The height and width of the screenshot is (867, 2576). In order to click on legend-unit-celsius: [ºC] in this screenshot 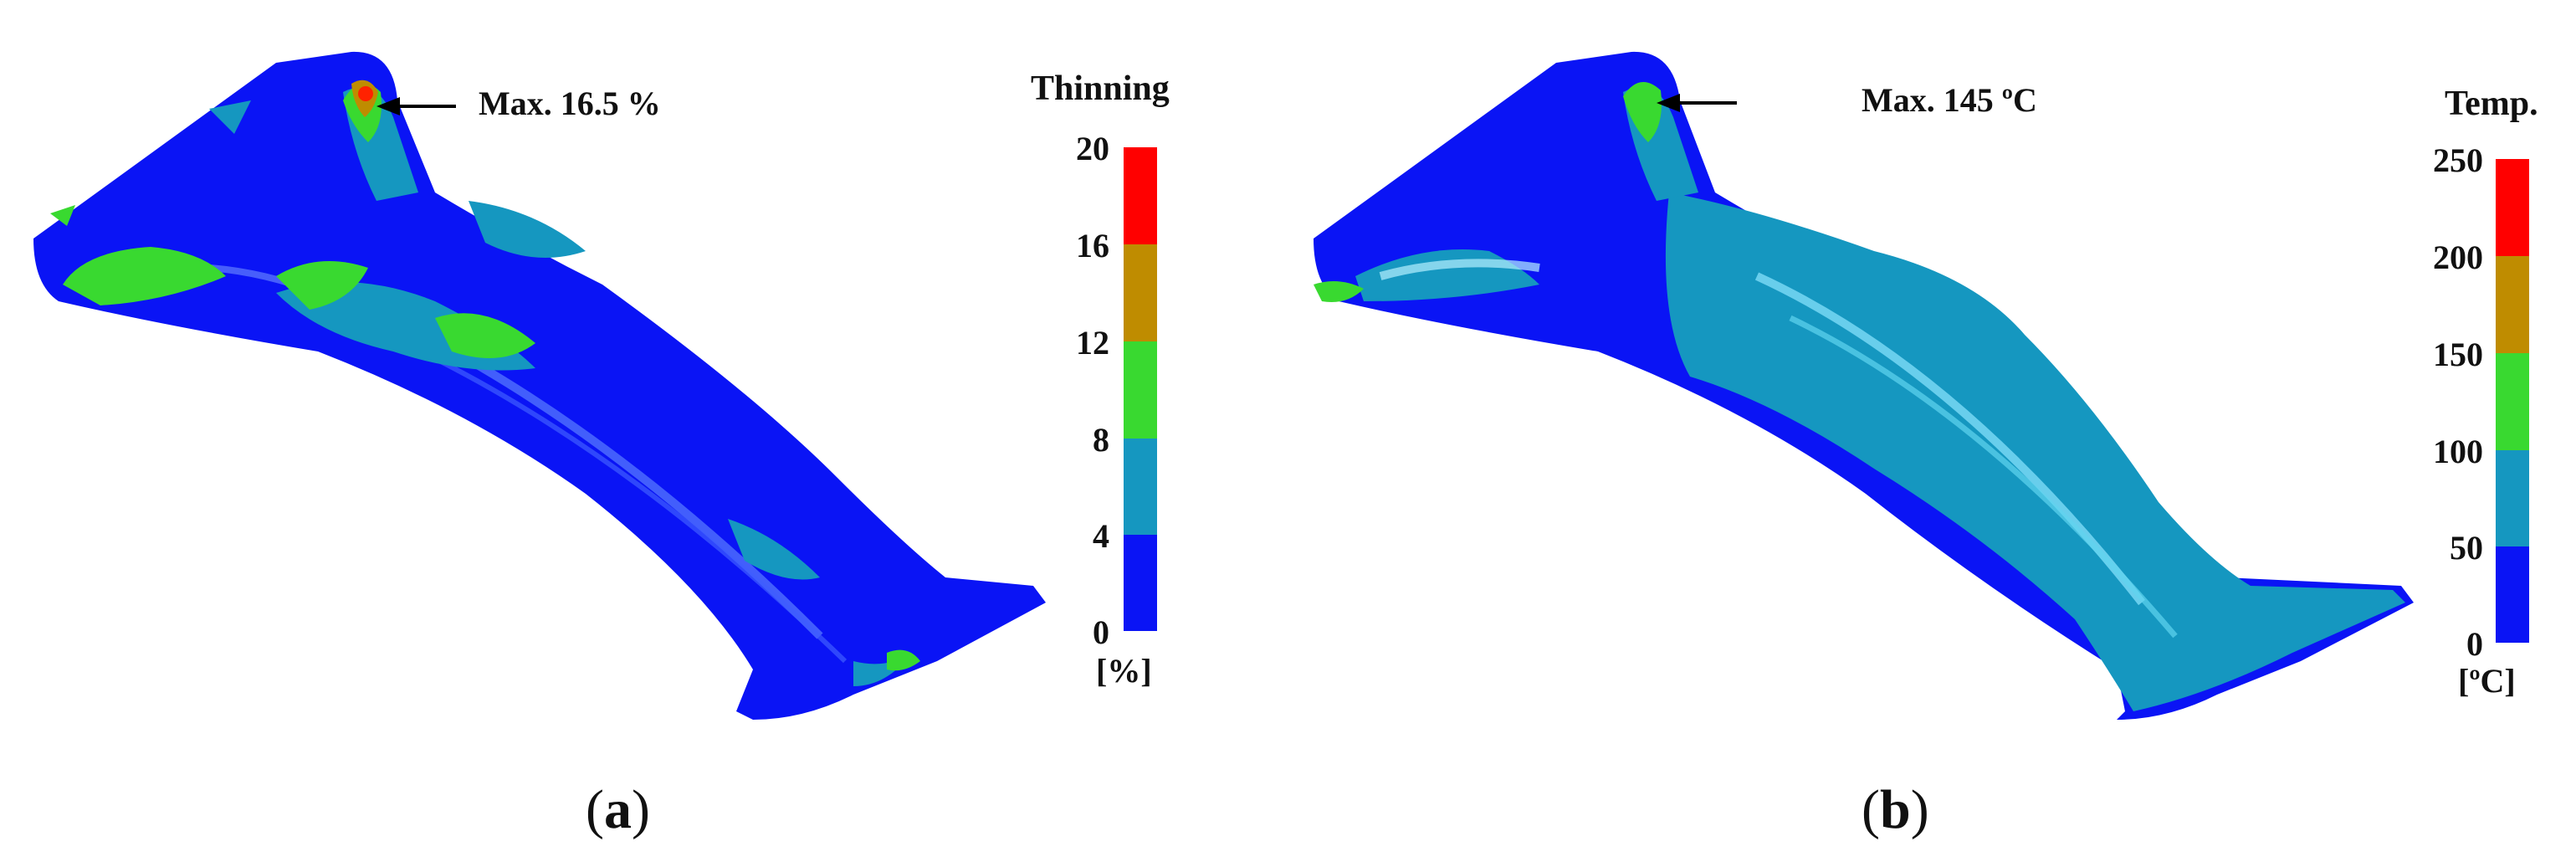, I will do `click(2487, 681)`.